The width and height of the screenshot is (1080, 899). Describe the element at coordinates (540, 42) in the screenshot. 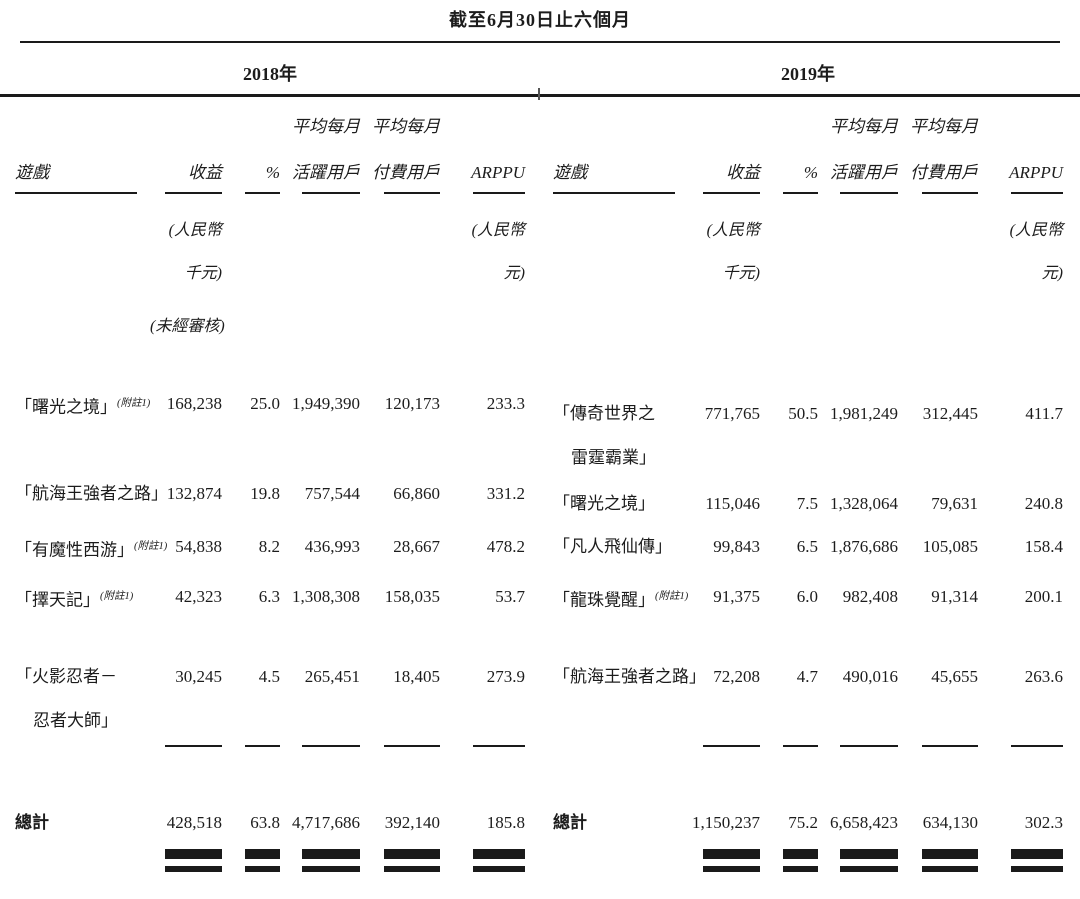

I see `top-rule` at that location.